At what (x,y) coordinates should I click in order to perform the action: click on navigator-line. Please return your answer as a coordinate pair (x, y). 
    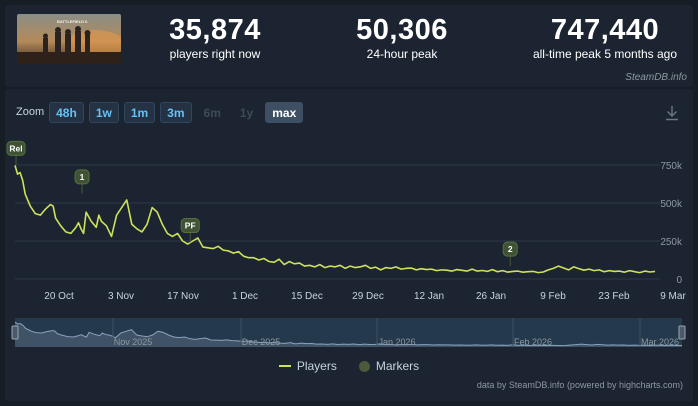
    Looking at the image, I should click on (348, 334).